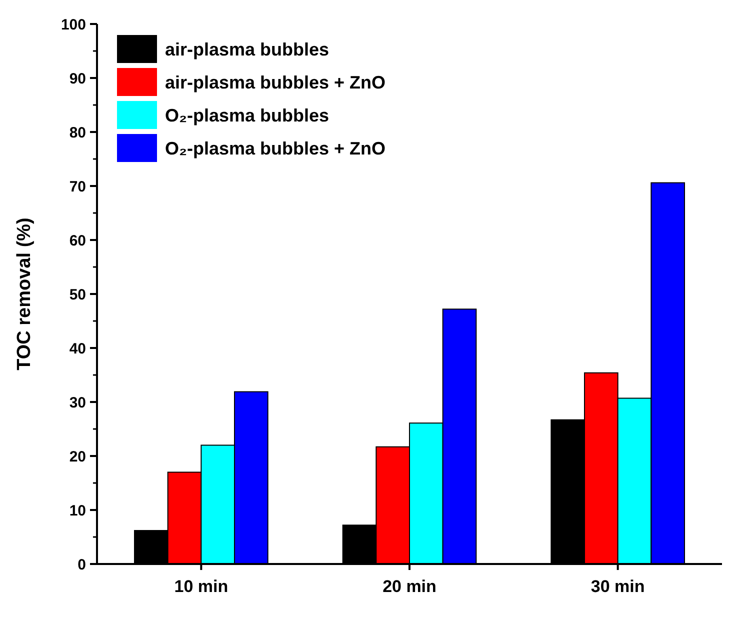 This screenshot has height=628, width=737. What do you see at coordinates (77, 457) in the screenshot?
I see `y-tick-label: 20` at bounding box center [77, 457].